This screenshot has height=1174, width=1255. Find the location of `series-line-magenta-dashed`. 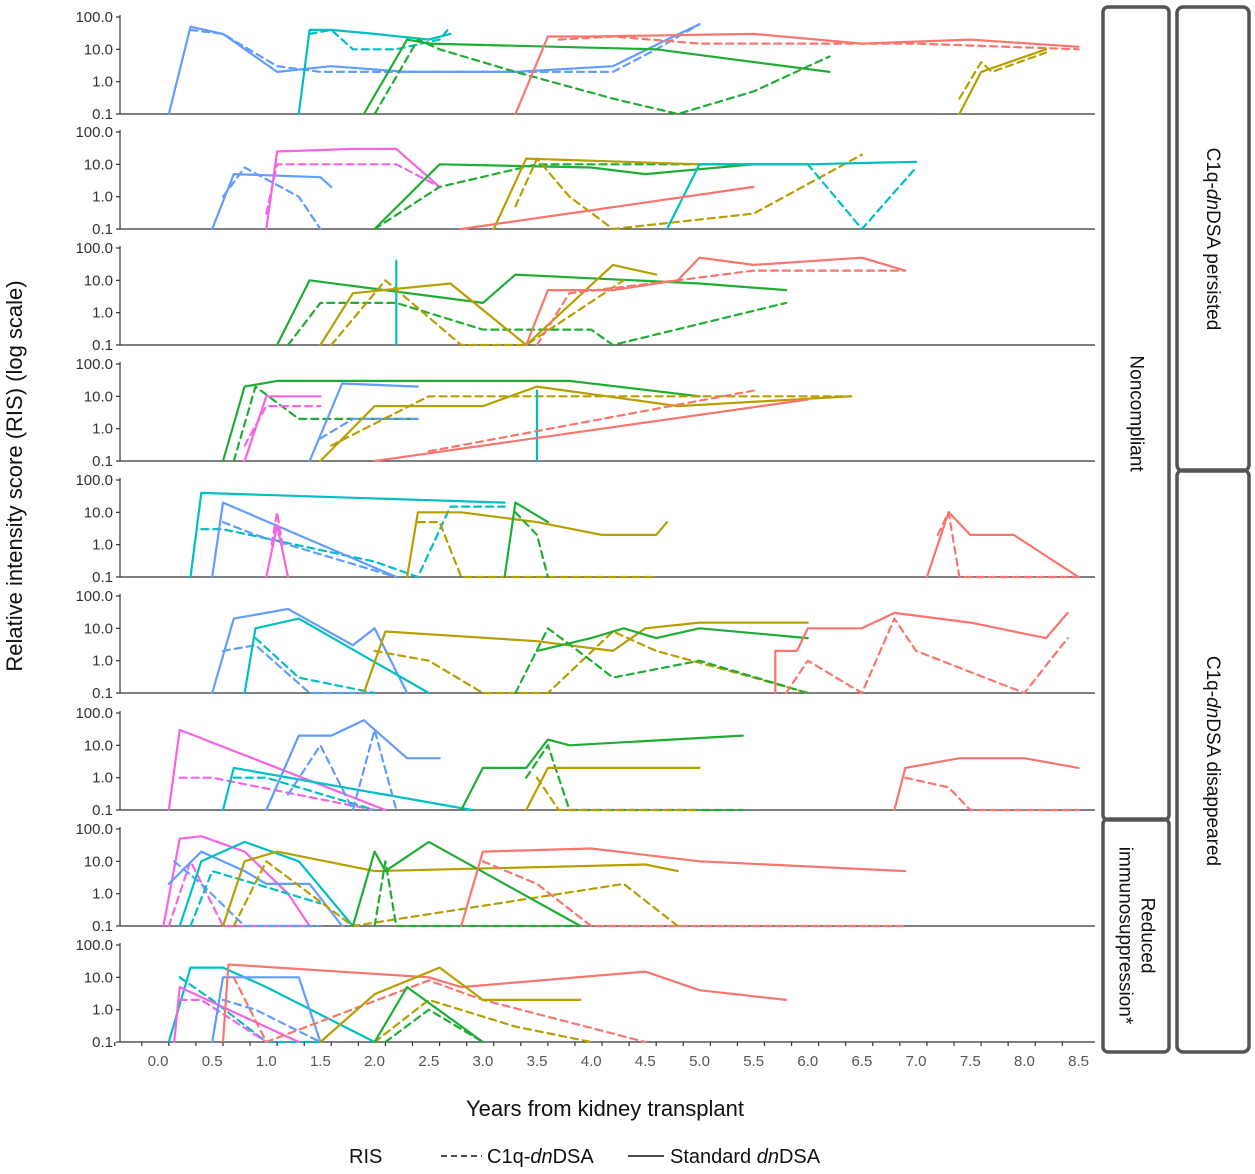

series-line-magenta-dashed is located at coordinates (282, 426).